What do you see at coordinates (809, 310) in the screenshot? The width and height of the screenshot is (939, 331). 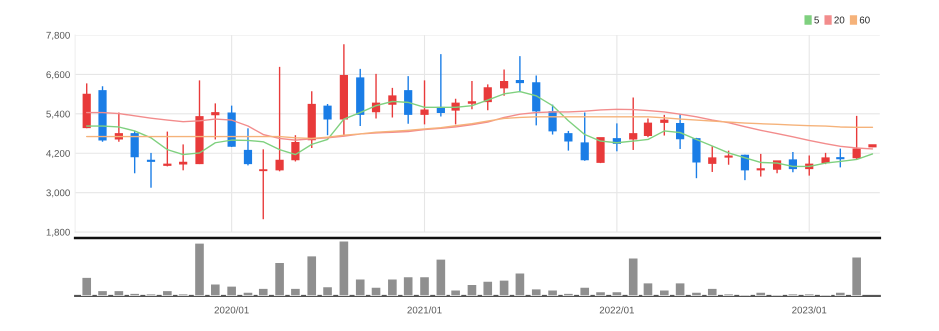 I see `x-tick-label: 2023/01` at bounding box center [809, 310].